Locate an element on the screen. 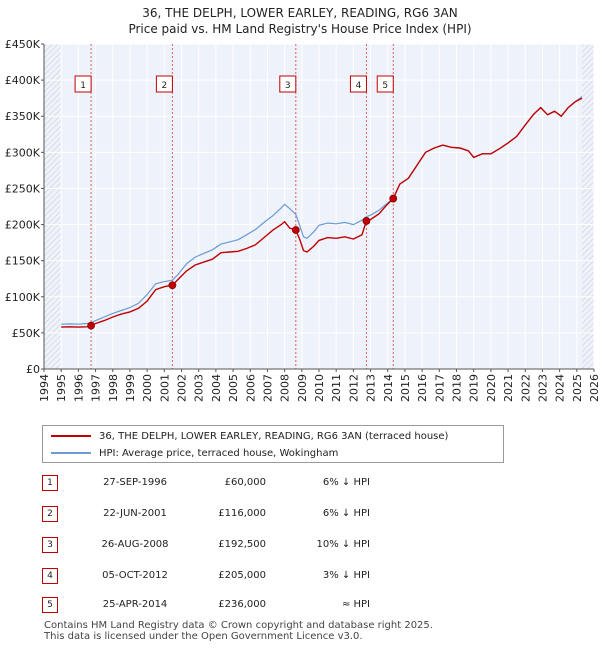 This screenshot has height=650, width=600. x-tick-label: 2024 is located at coordinates (560, 388).